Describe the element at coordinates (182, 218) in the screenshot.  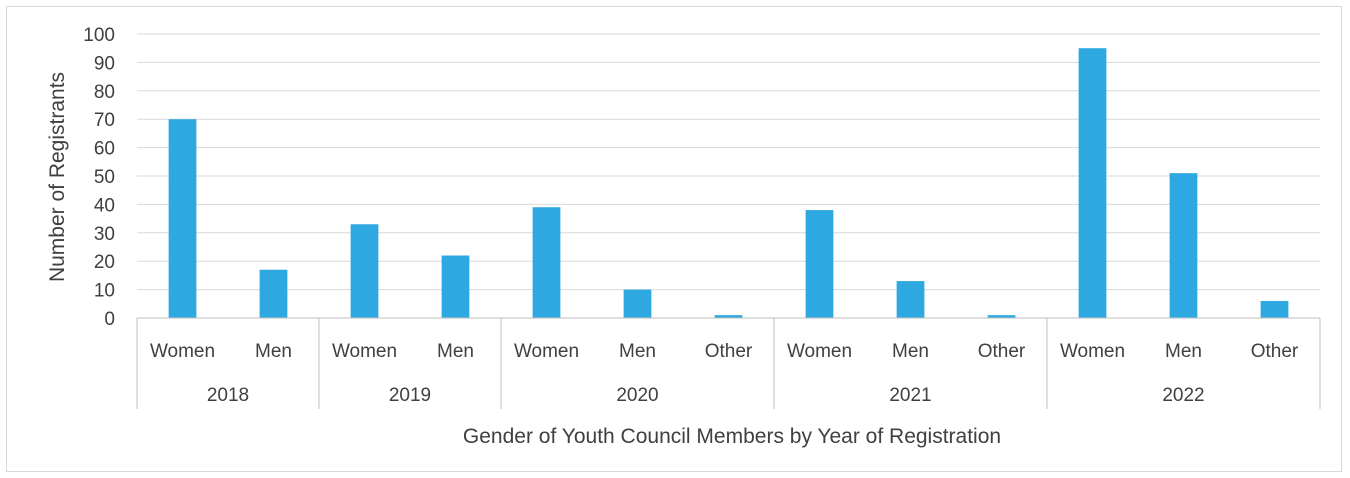
I see `bar-2018-women` at that location.